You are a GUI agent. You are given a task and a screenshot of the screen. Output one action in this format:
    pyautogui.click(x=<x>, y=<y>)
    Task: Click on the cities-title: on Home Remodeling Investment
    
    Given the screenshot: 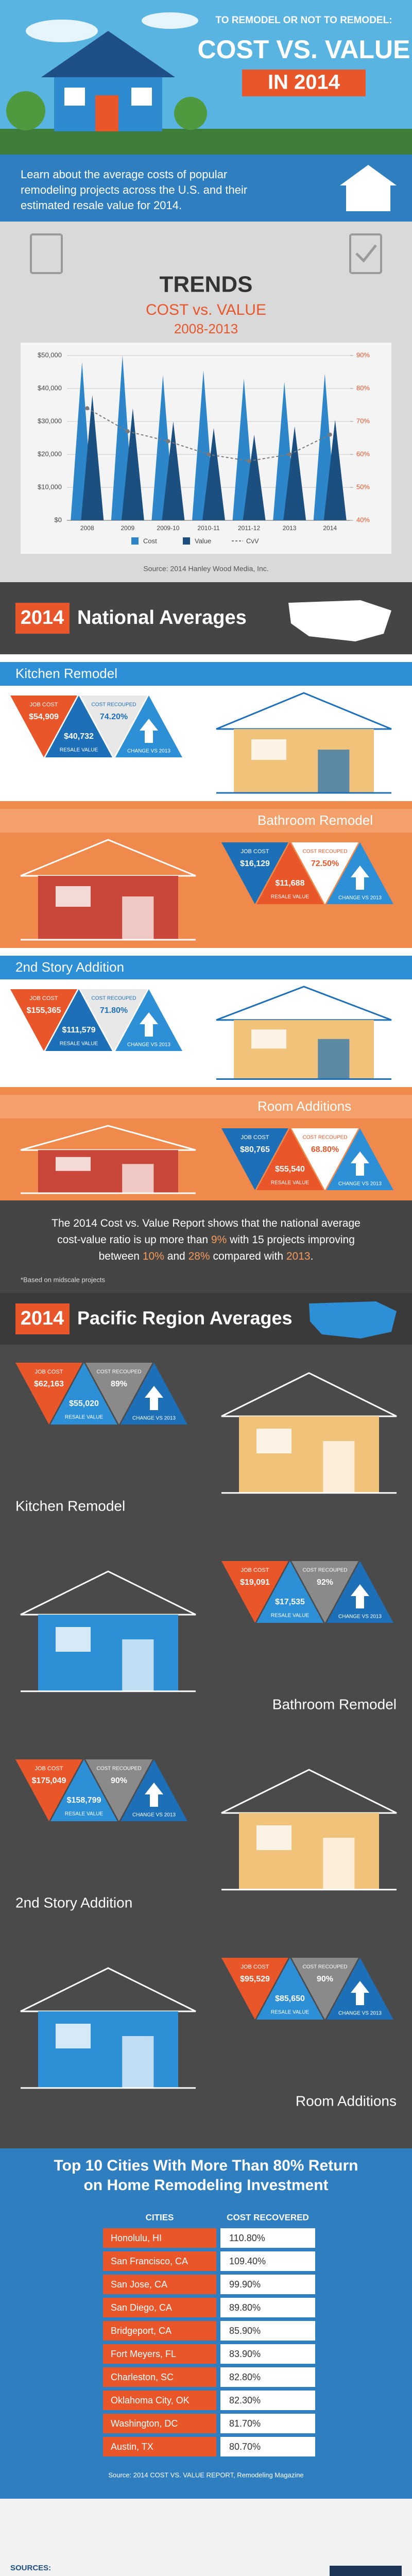 What is the action you would take?
    pyautogui.click(x=205, y=2185)
    